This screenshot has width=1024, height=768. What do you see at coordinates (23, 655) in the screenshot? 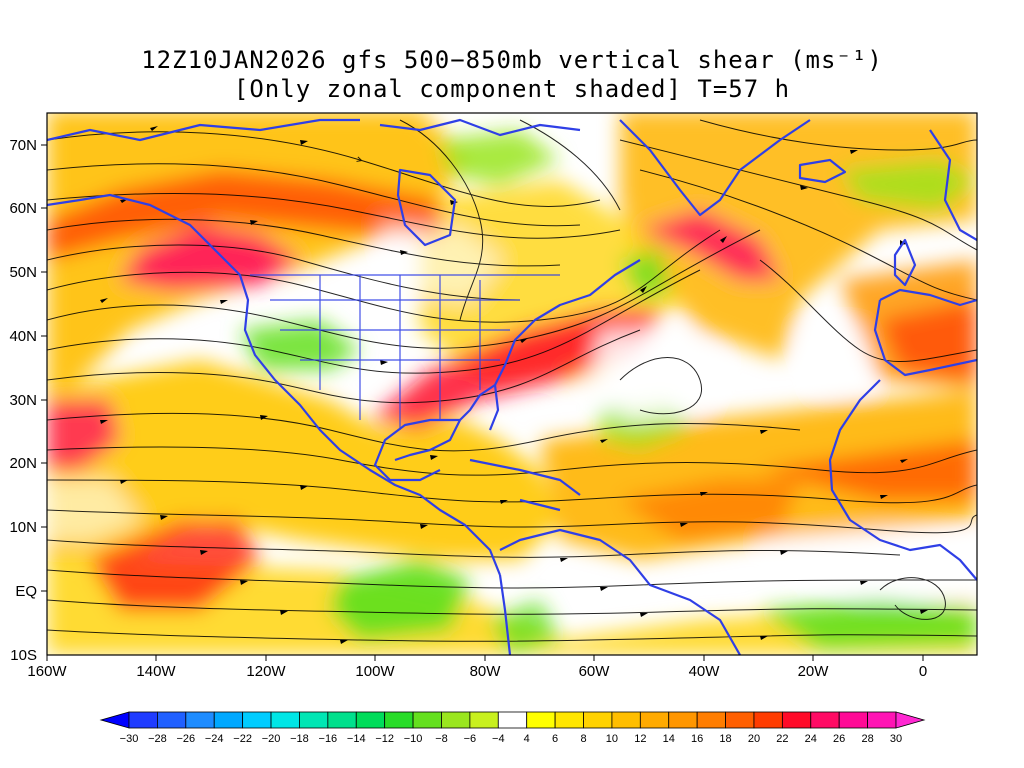
I see `lat-label: 10S` at bounding box center [23, 655].